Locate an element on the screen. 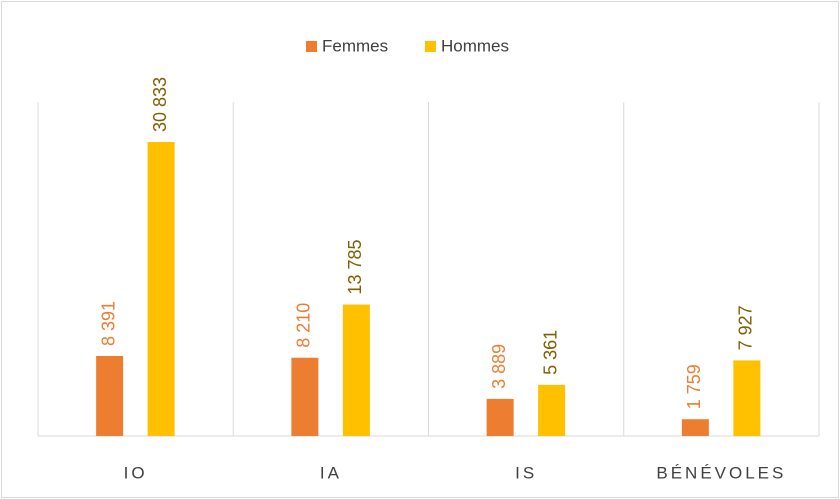 Image resolution: width=840 pixels, height=499 pixels. data-label: 8 391 is located at coordinates (108, 323).